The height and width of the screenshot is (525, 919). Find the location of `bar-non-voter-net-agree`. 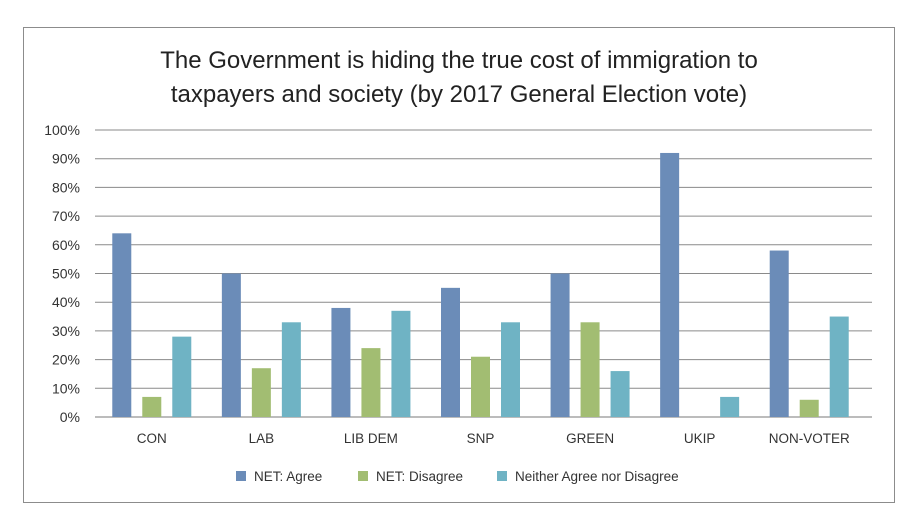

bar-non-voter-net-agree is located at coordinates (779, 333).